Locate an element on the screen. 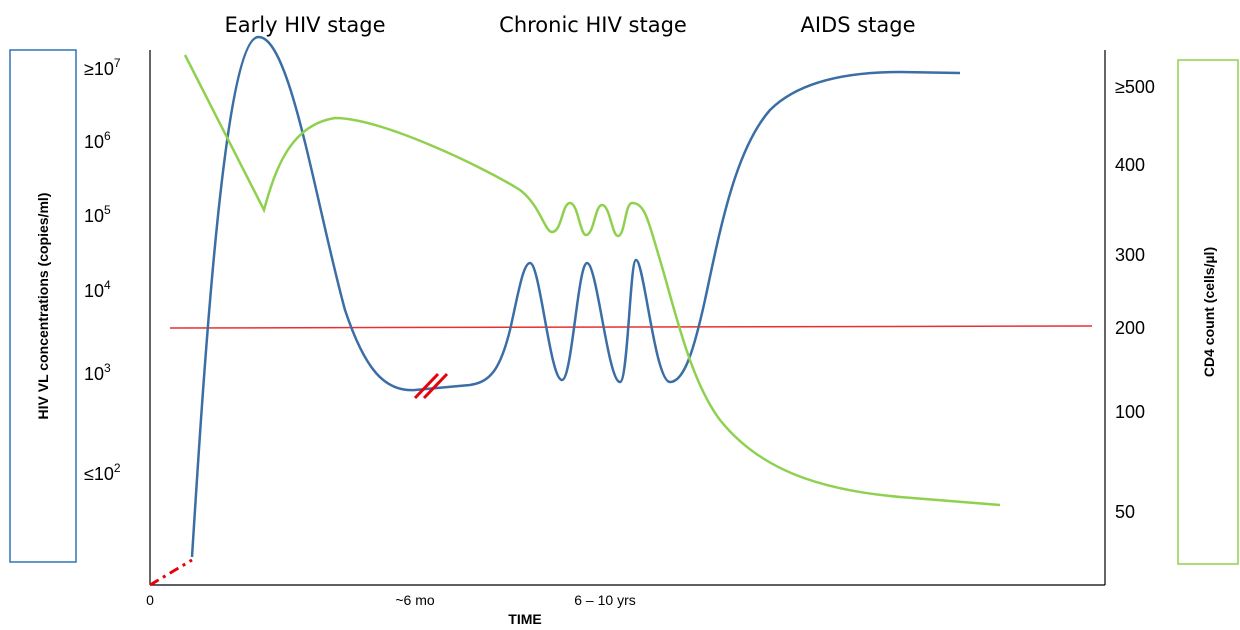 This screenshot has width=1240, height=630. break-mark is located at coordinates (431, 386).